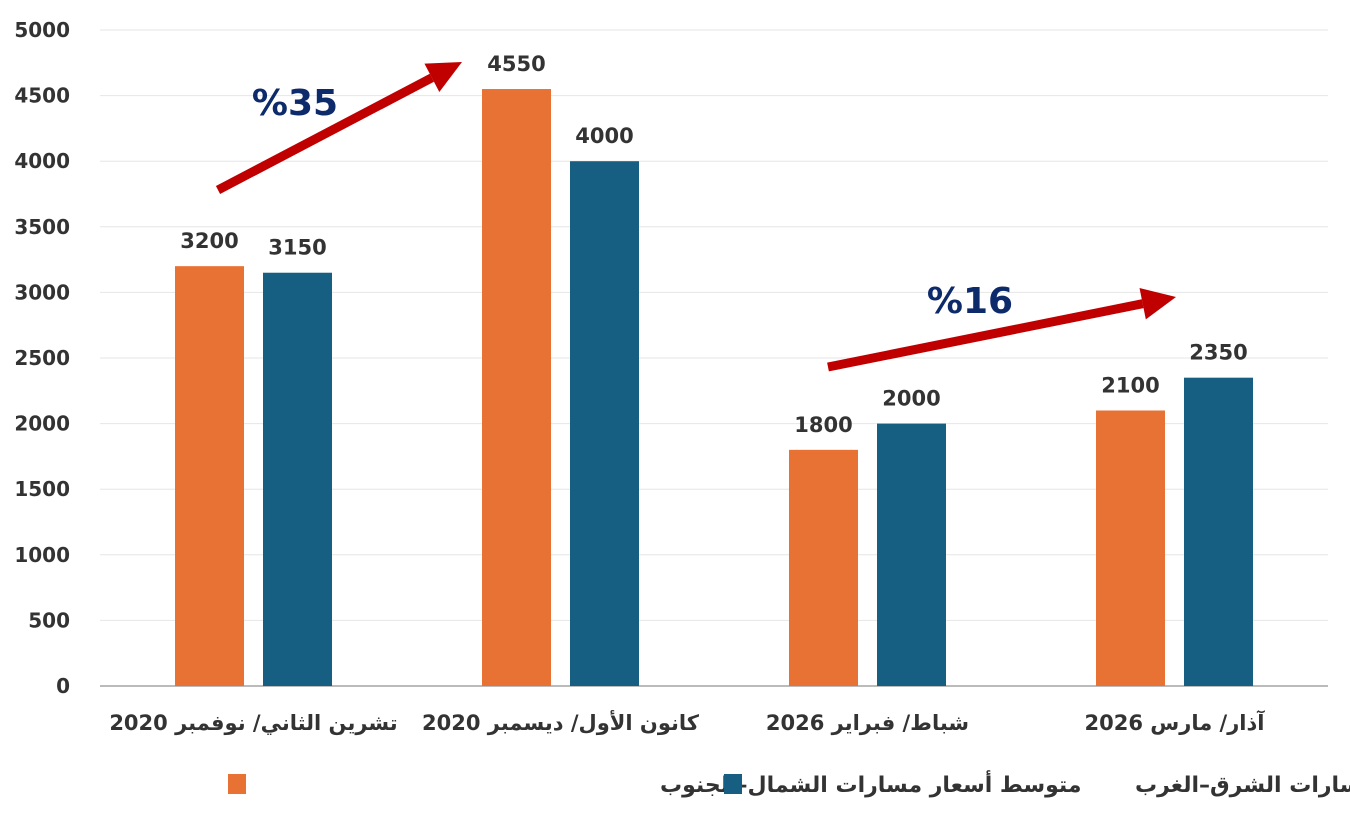 The height and width of the screenshot is (824, 1350). Describe the element at coordinates (1130, 385) in the screenshot. I see `data-label: 2100` at that location.